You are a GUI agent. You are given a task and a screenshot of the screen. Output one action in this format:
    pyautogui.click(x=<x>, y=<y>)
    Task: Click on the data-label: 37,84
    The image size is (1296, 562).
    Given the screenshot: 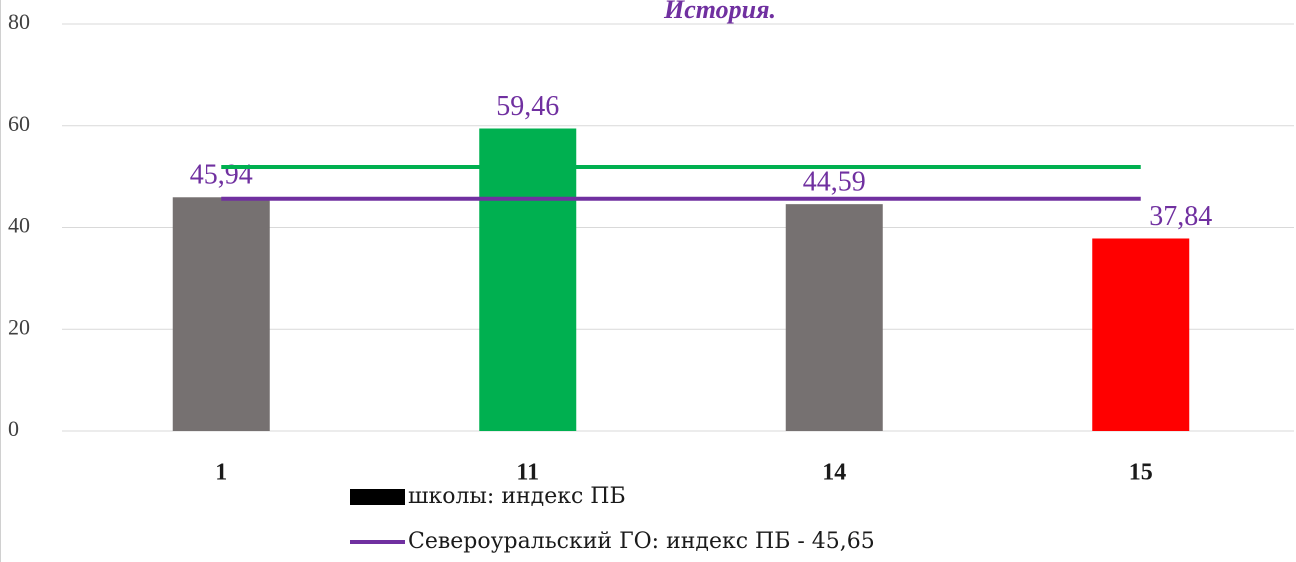 What is the action you would take?
    pyautogui.click(x=1180, y=216)
    